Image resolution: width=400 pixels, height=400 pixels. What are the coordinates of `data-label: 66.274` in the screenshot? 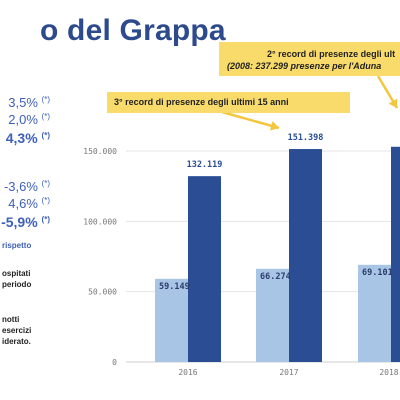 It's located at (275, 277).